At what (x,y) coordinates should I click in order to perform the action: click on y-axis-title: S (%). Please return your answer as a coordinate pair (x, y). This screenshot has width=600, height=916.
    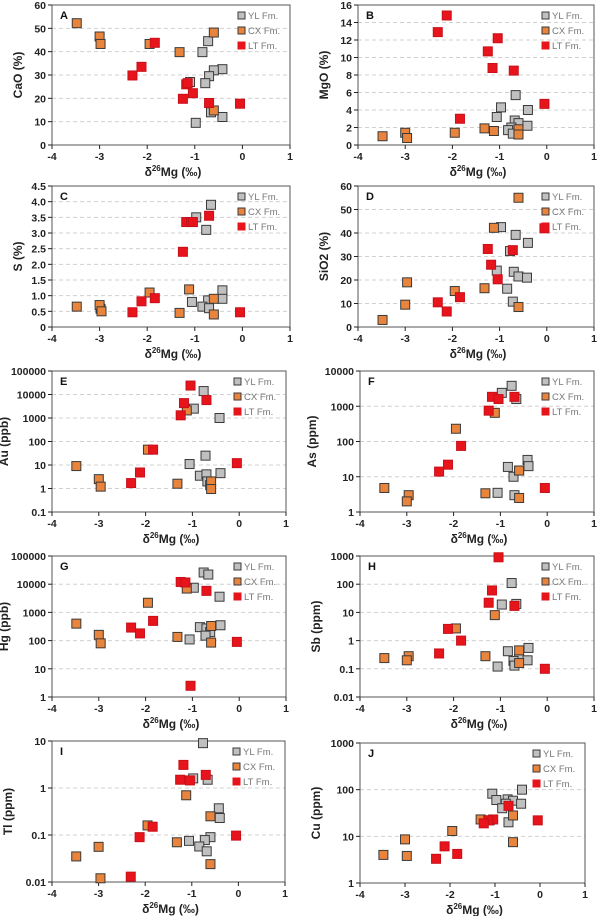
    Looking at the image, I should click on (18, 256).